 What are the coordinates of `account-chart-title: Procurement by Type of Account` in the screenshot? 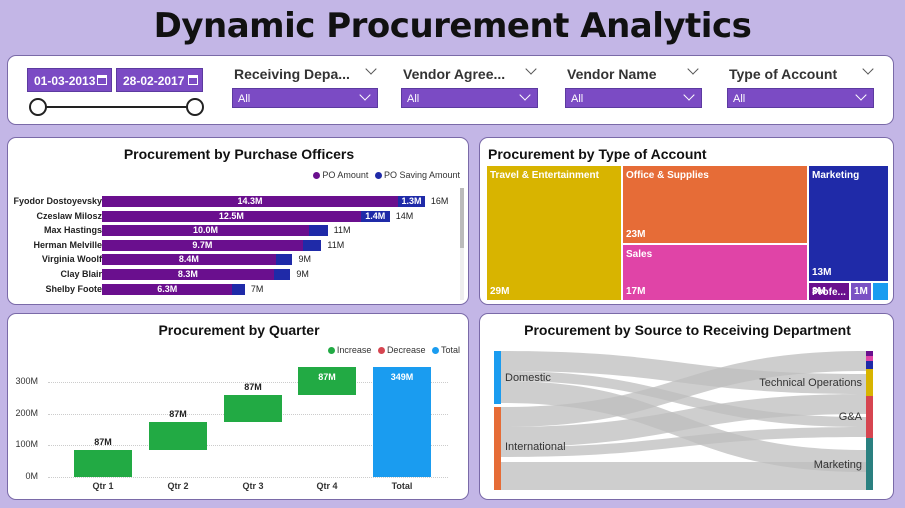 It's located at (597, 154).